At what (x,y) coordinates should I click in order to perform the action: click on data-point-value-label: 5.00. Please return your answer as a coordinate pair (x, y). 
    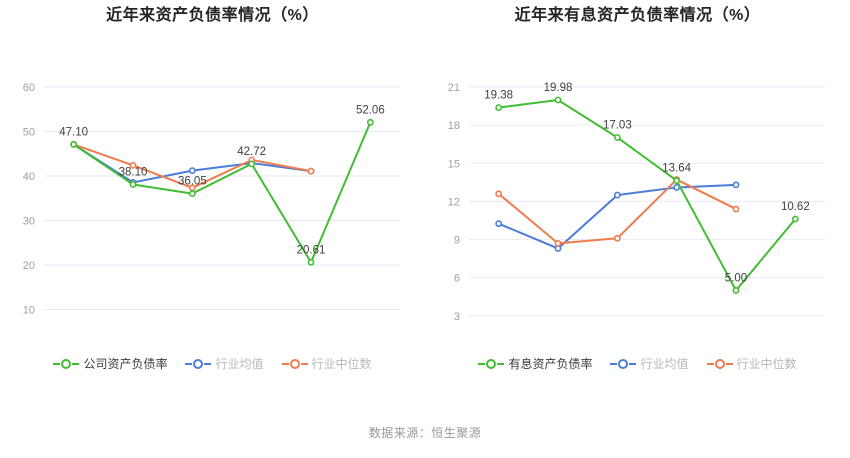
    Looking at the image, I should click on (736, 278).